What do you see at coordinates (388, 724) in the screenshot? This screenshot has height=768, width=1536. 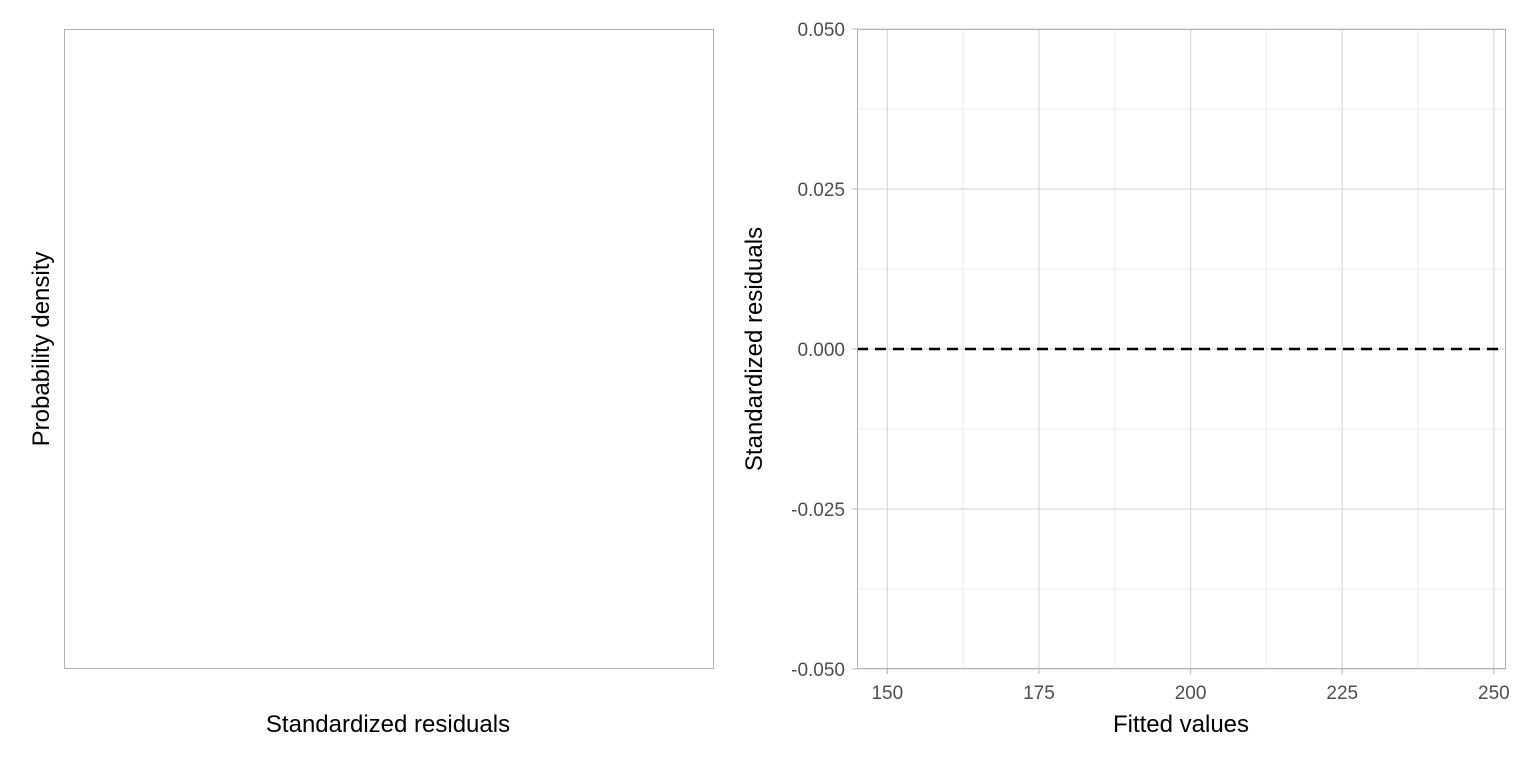 I see `density-x-axis-title: Standardized residuals` at bounding box center [388, 724].